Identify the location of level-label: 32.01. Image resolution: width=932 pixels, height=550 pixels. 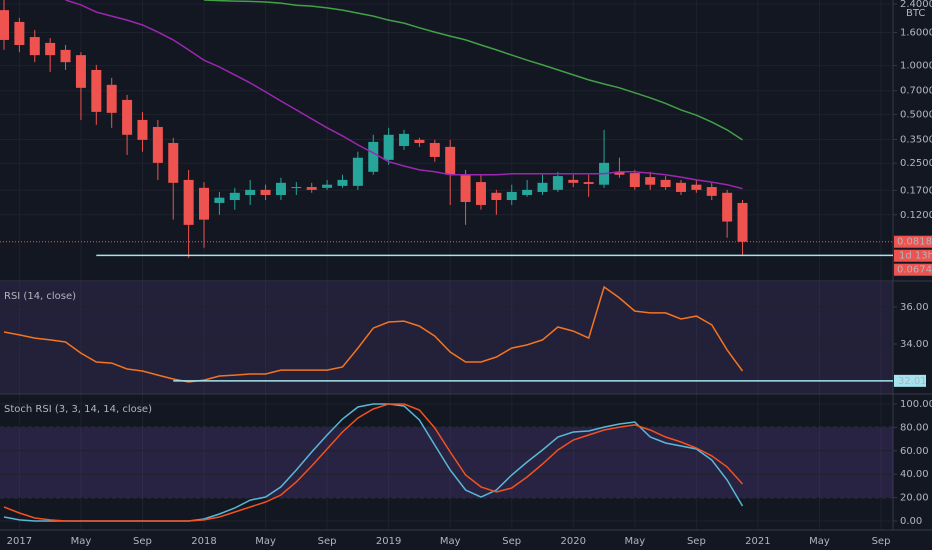
(912, 381).